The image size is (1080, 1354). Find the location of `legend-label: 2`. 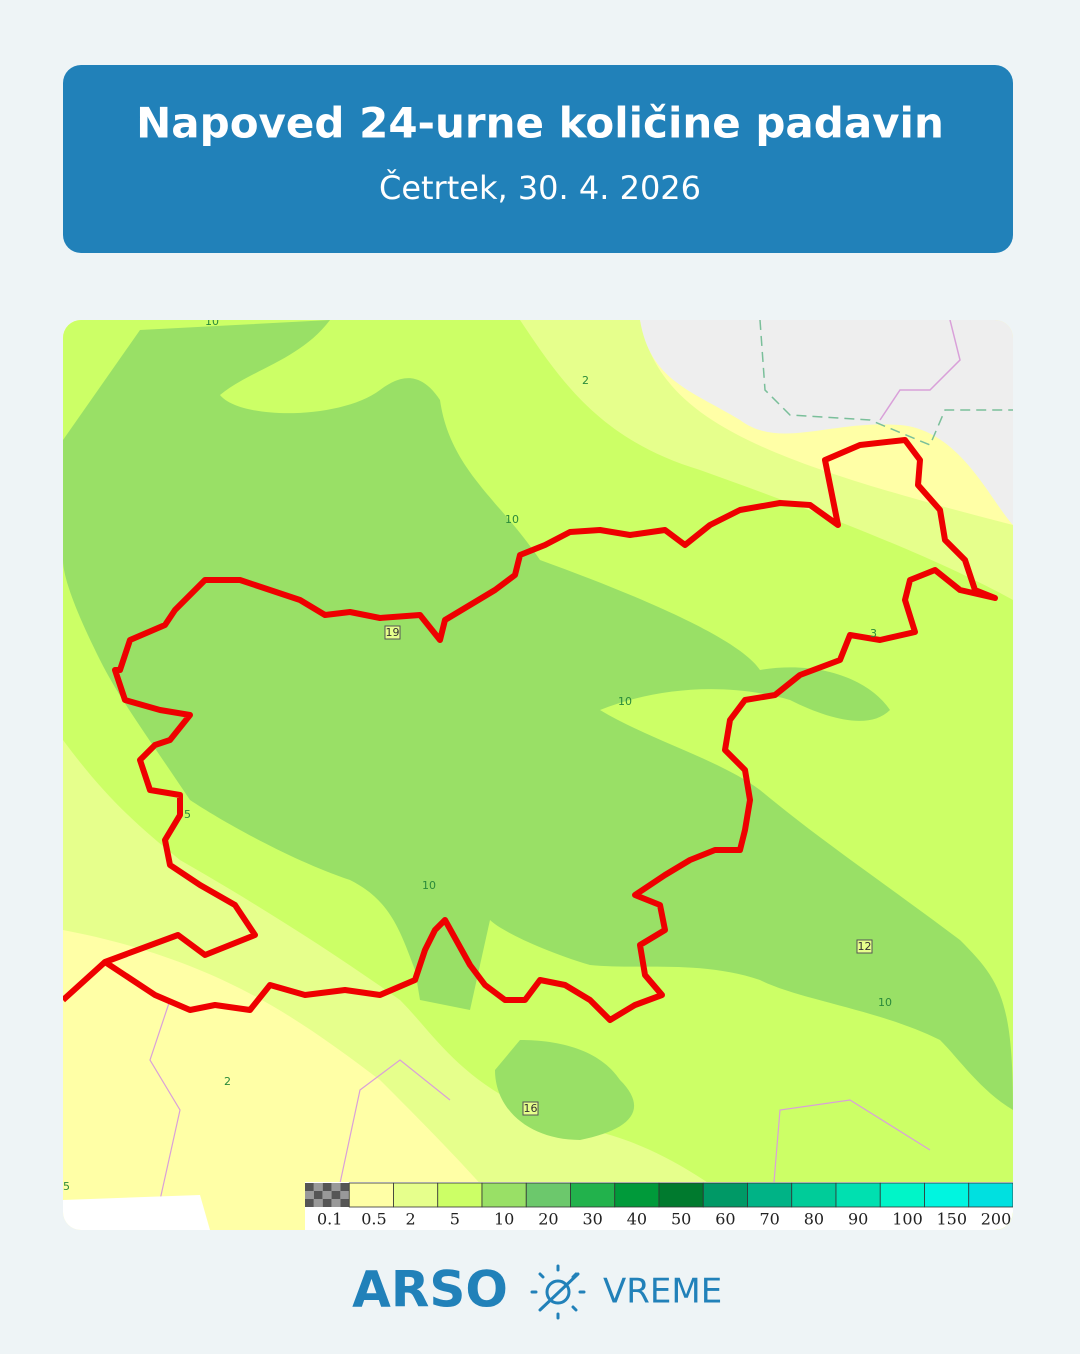

legend-label: 2 is located at coordinates (411, 1219).